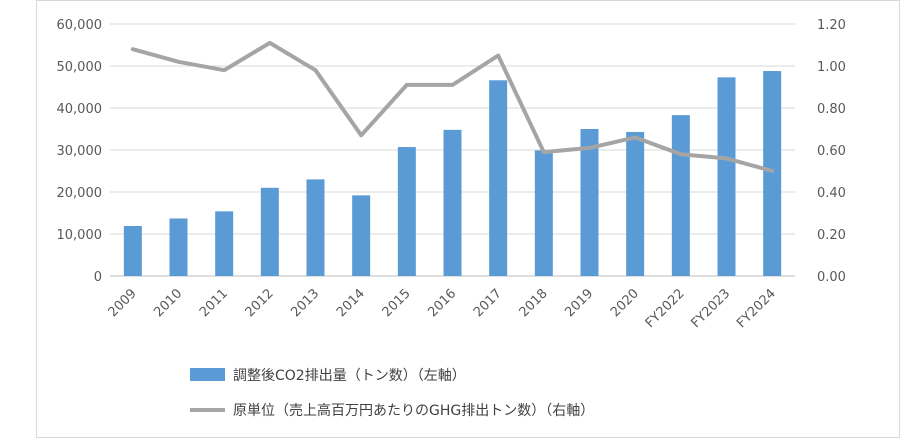 The width and height of the screenshot is (900, 439). Describe the element at coordinates (831, 235) in the screenshot. I see `right-axis-tick-label: 0.20` at that location.